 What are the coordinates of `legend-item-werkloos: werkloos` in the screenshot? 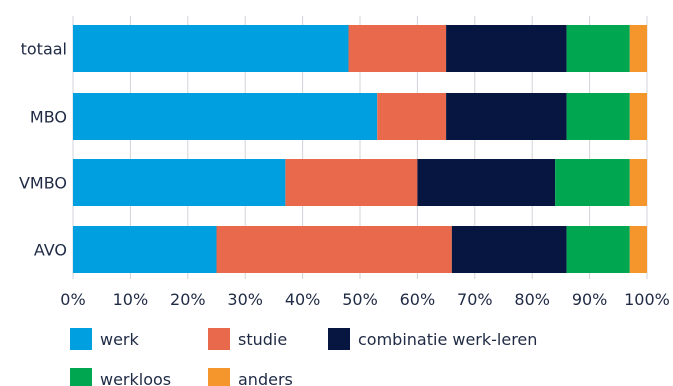 It's located at (120, 377).